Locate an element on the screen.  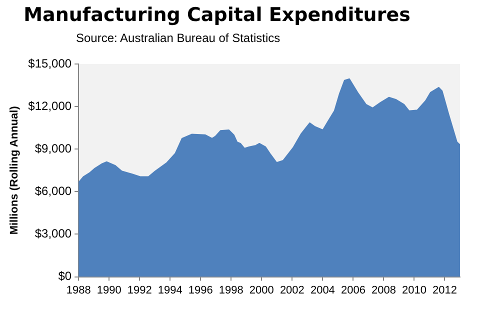
y-axis-title: Millions (Rolling Annual) is located at coordinates (14, 170).